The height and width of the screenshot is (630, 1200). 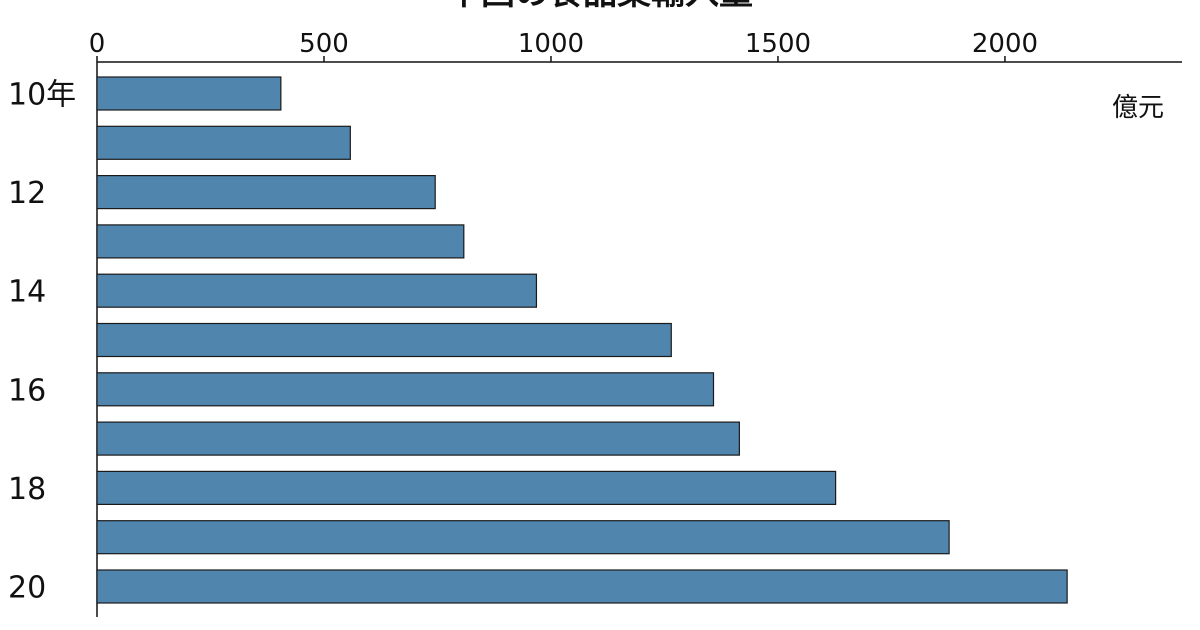 What do you see at coordinates (635, 46) in the screenshot?
I see `x-axis: 0 500 1000 1500 2000` at bounding box center [635, 46].